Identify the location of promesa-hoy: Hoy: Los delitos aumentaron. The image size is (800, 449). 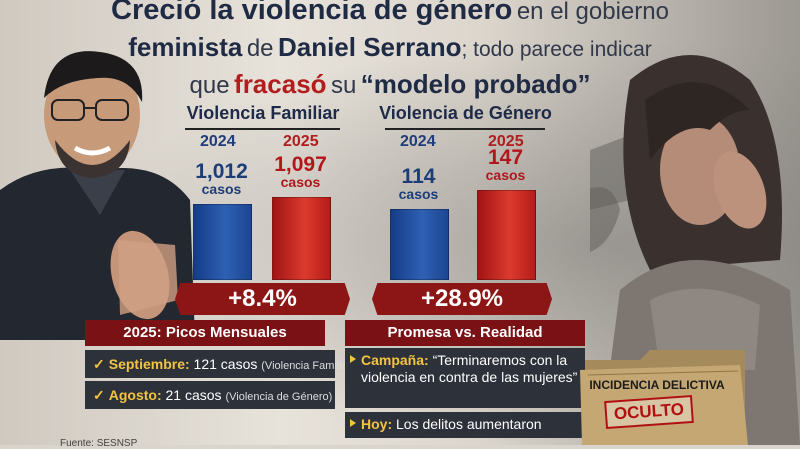
(465, 425).